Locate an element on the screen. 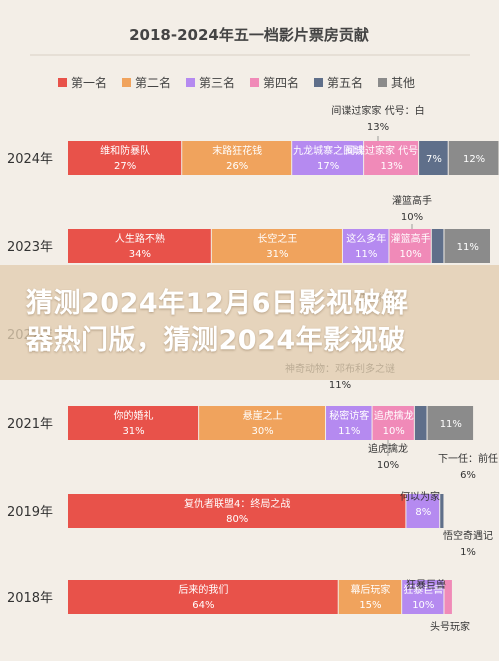  legend-label-1: 第一名 is located at coordinates (89, 82).